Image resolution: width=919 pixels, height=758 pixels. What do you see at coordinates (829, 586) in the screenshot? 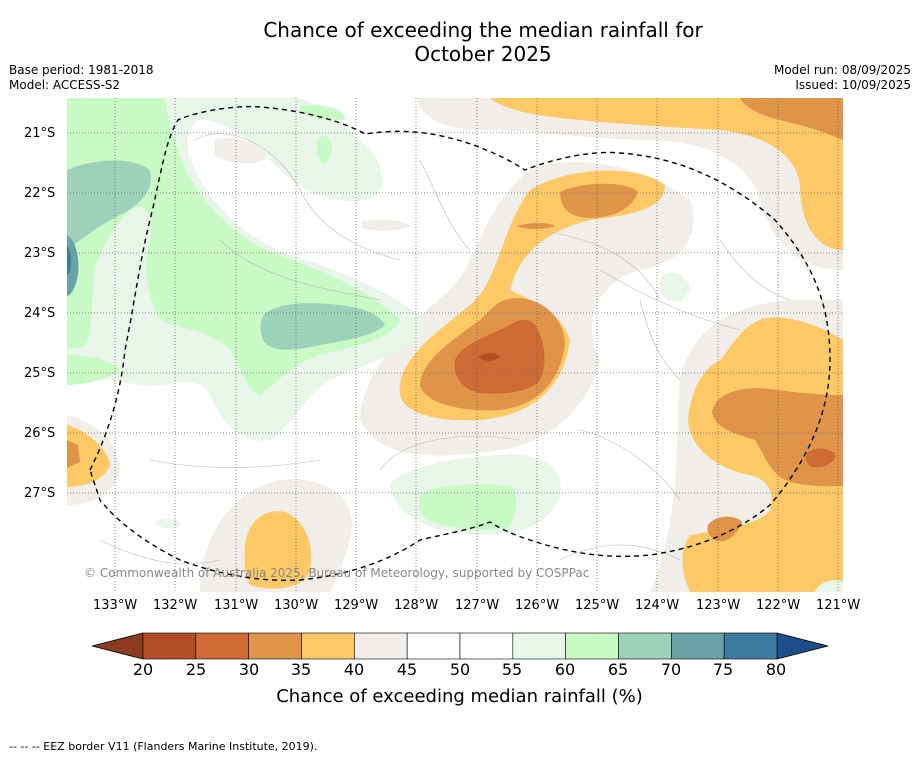
I see `contour-55-60-se` at bounding box center [829, 586].